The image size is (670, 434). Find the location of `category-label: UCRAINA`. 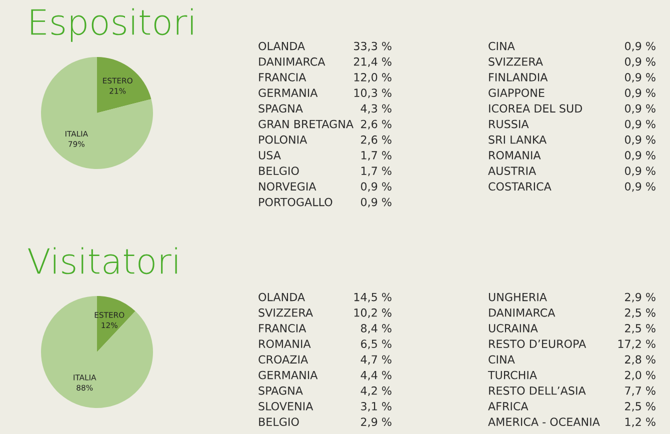

category-label: UCRAINA is located at coordinates (513, 328).